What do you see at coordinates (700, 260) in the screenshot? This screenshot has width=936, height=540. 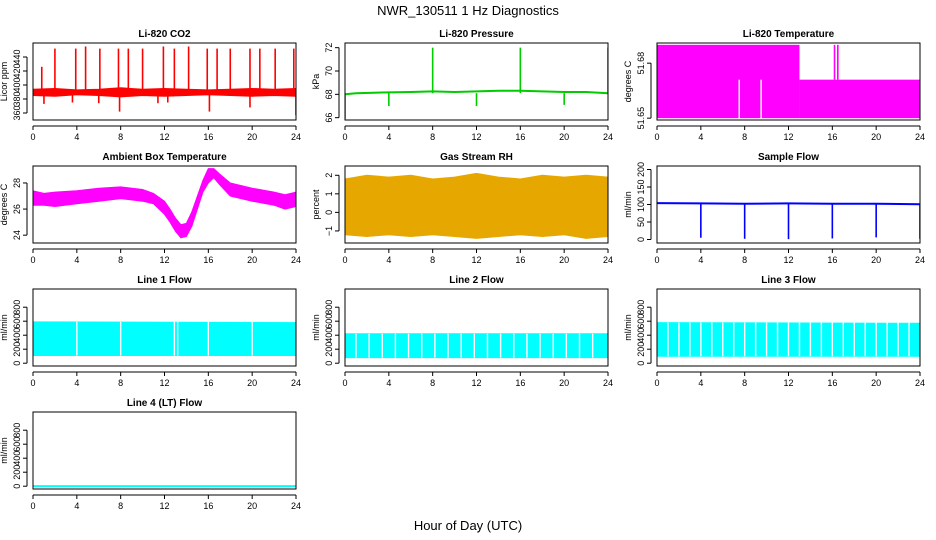 I see `x-tick-label-sample-1: 4` at bounding box center [700, 260].